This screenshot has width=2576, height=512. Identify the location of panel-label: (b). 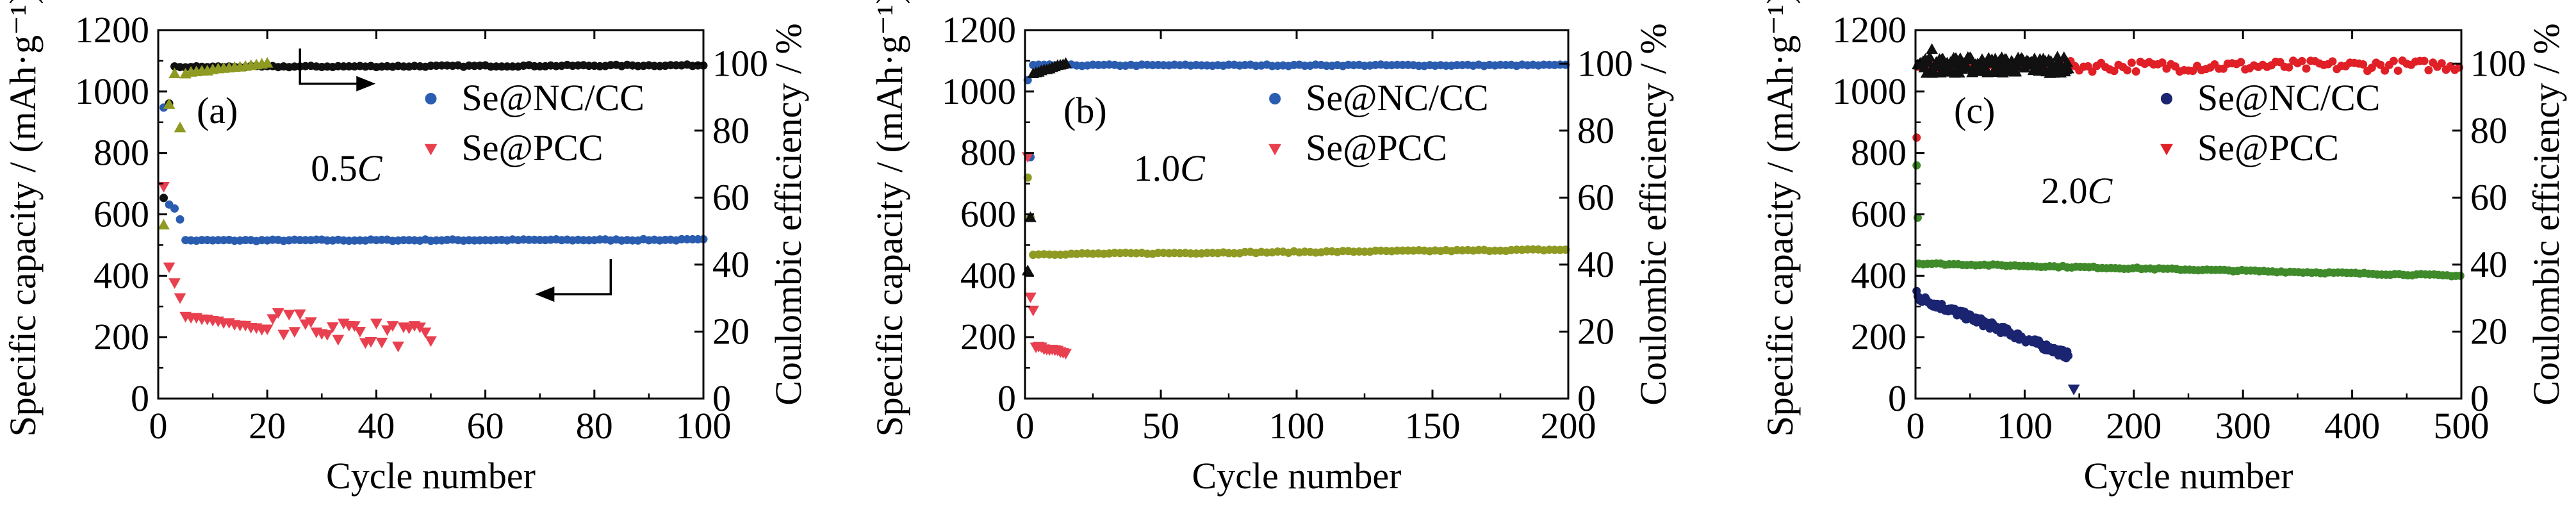
(1085, 110).